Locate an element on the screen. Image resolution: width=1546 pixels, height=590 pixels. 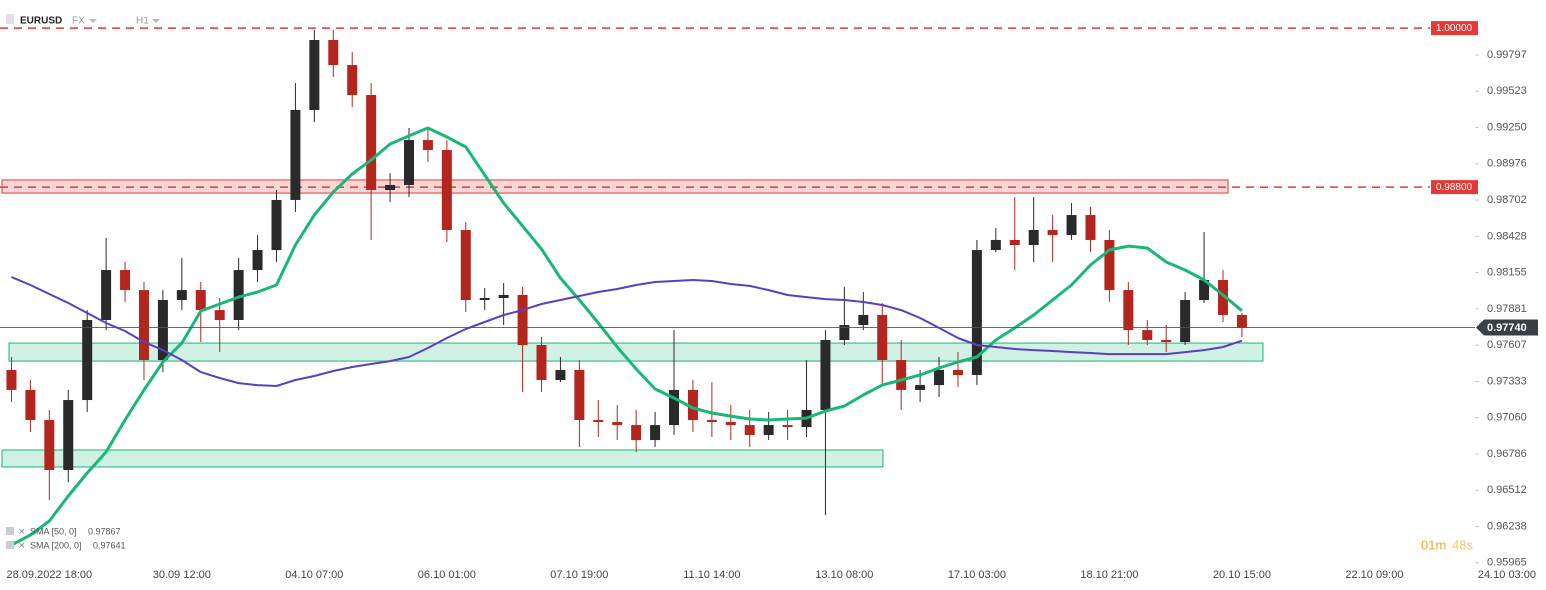
x-tick-label: 24.10 03:00 is located at coordinates (1507, 575).